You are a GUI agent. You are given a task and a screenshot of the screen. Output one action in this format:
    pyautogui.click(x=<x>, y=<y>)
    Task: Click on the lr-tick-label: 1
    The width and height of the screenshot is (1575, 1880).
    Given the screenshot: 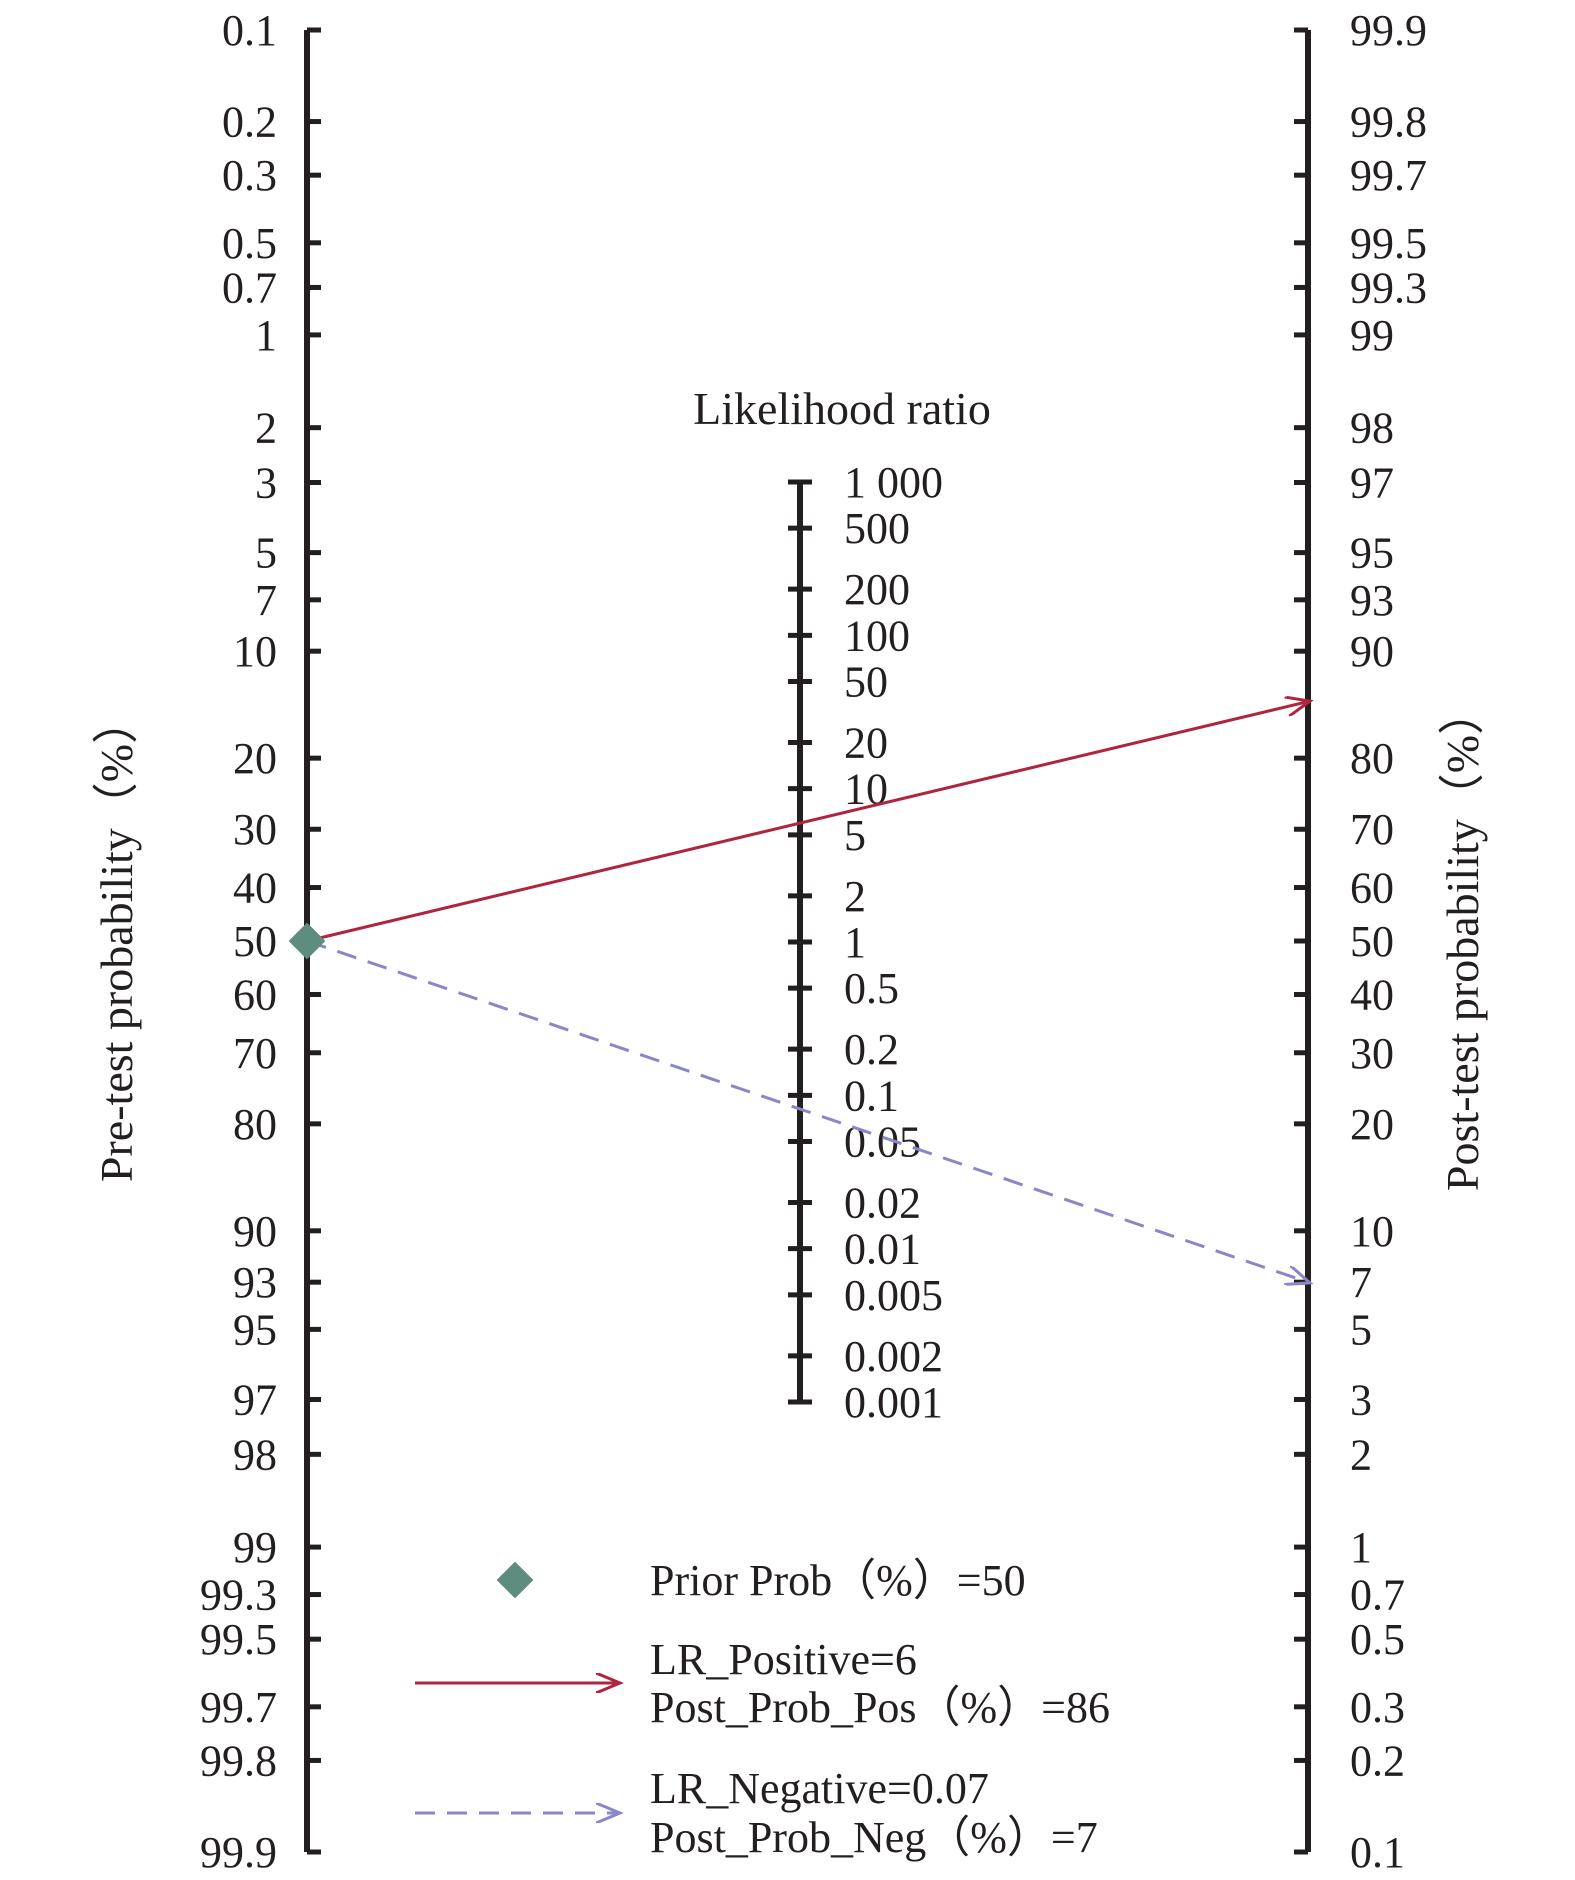 What is the action you would take?
    pyautogui.click(x=855, y=942)
    